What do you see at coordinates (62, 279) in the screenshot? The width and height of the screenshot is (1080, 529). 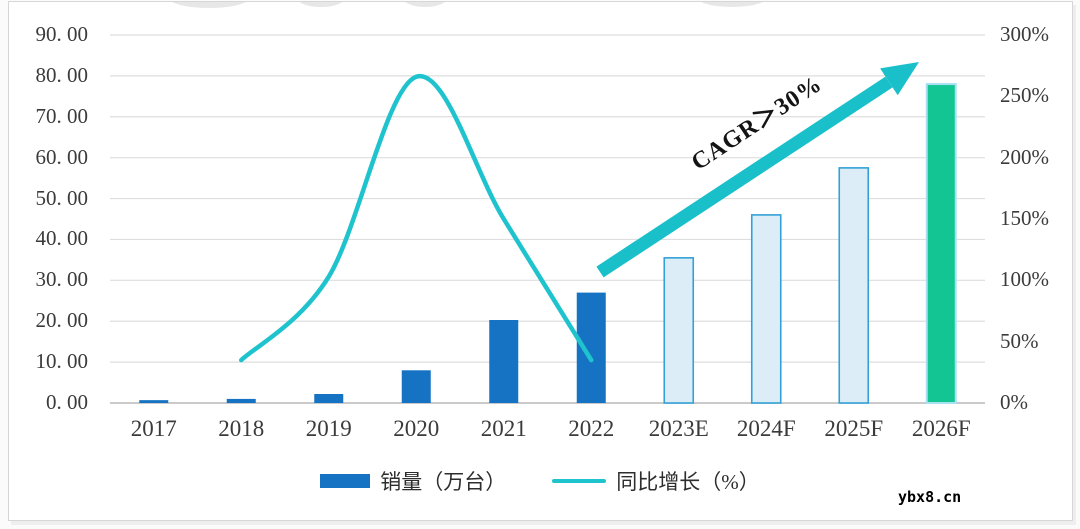 I see `y-axis-left-tick: 30. 00` at bounding box center [62, 279].